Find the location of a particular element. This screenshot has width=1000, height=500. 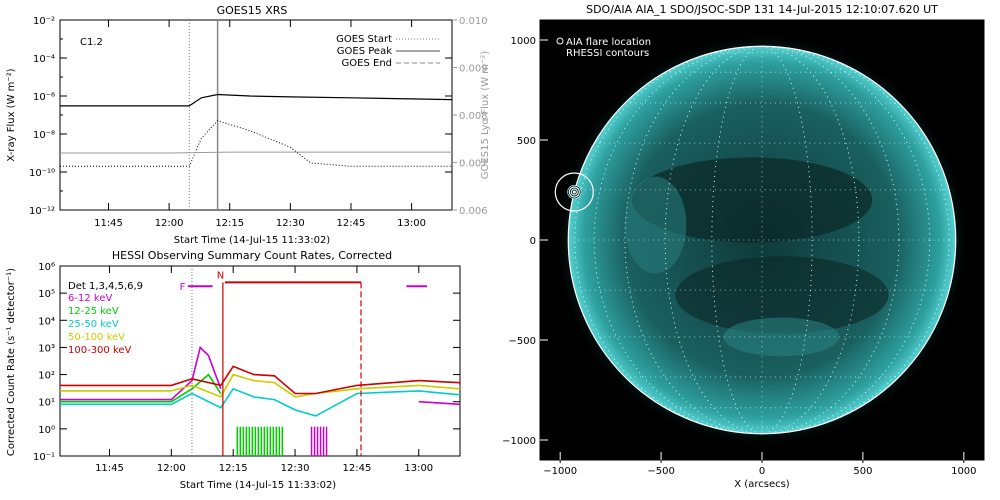

legend-goes-peak: GOES Peak is located at coordinates (364, 51).